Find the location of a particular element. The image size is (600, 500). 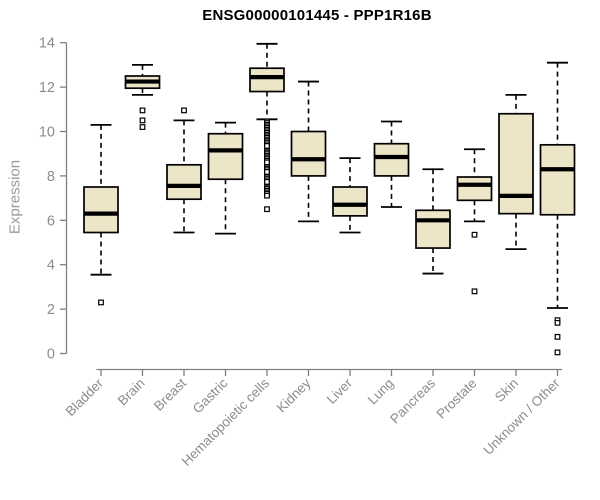

boxplot-hematopoietic-cells is located at coordinates (267, 127).